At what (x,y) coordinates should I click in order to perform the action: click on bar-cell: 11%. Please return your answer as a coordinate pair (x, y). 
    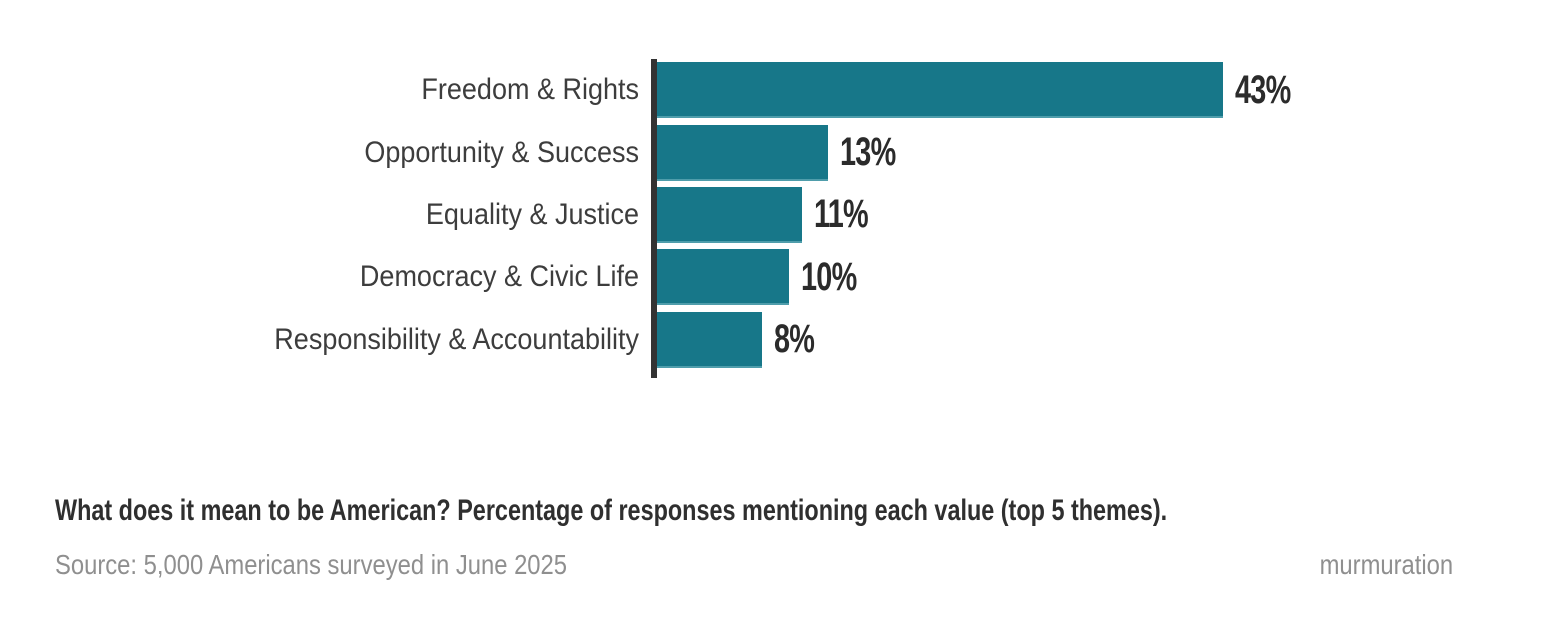
    Looking at the image, I should click on (773, 214).